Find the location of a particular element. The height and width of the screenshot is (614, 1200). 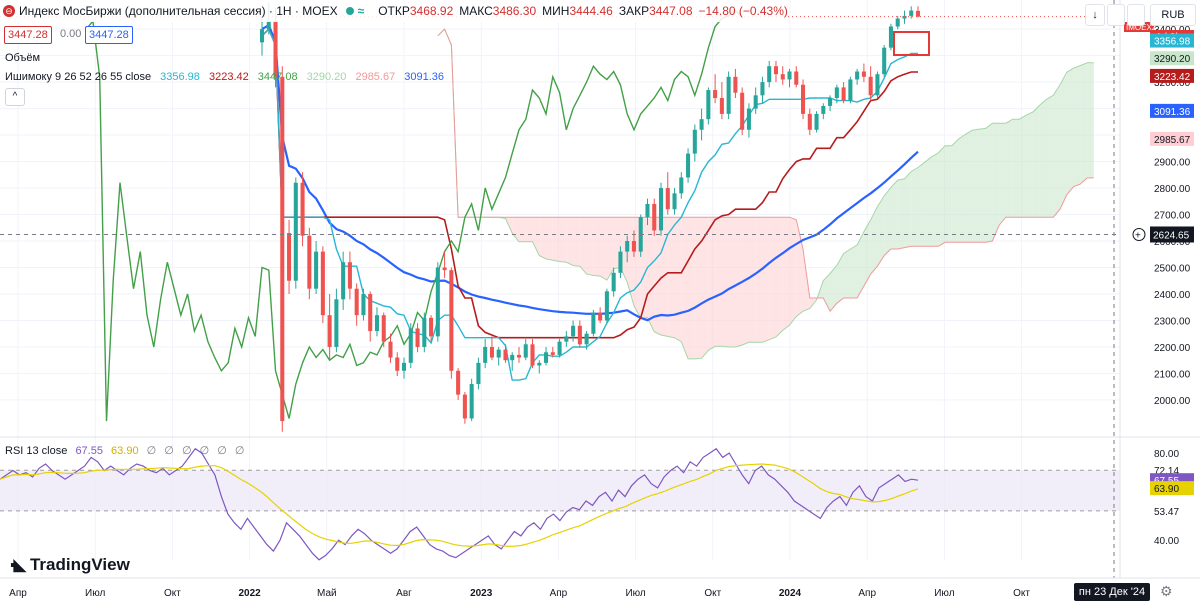

high-value: МАКС3486.30 is located at coordinates (497, 11).